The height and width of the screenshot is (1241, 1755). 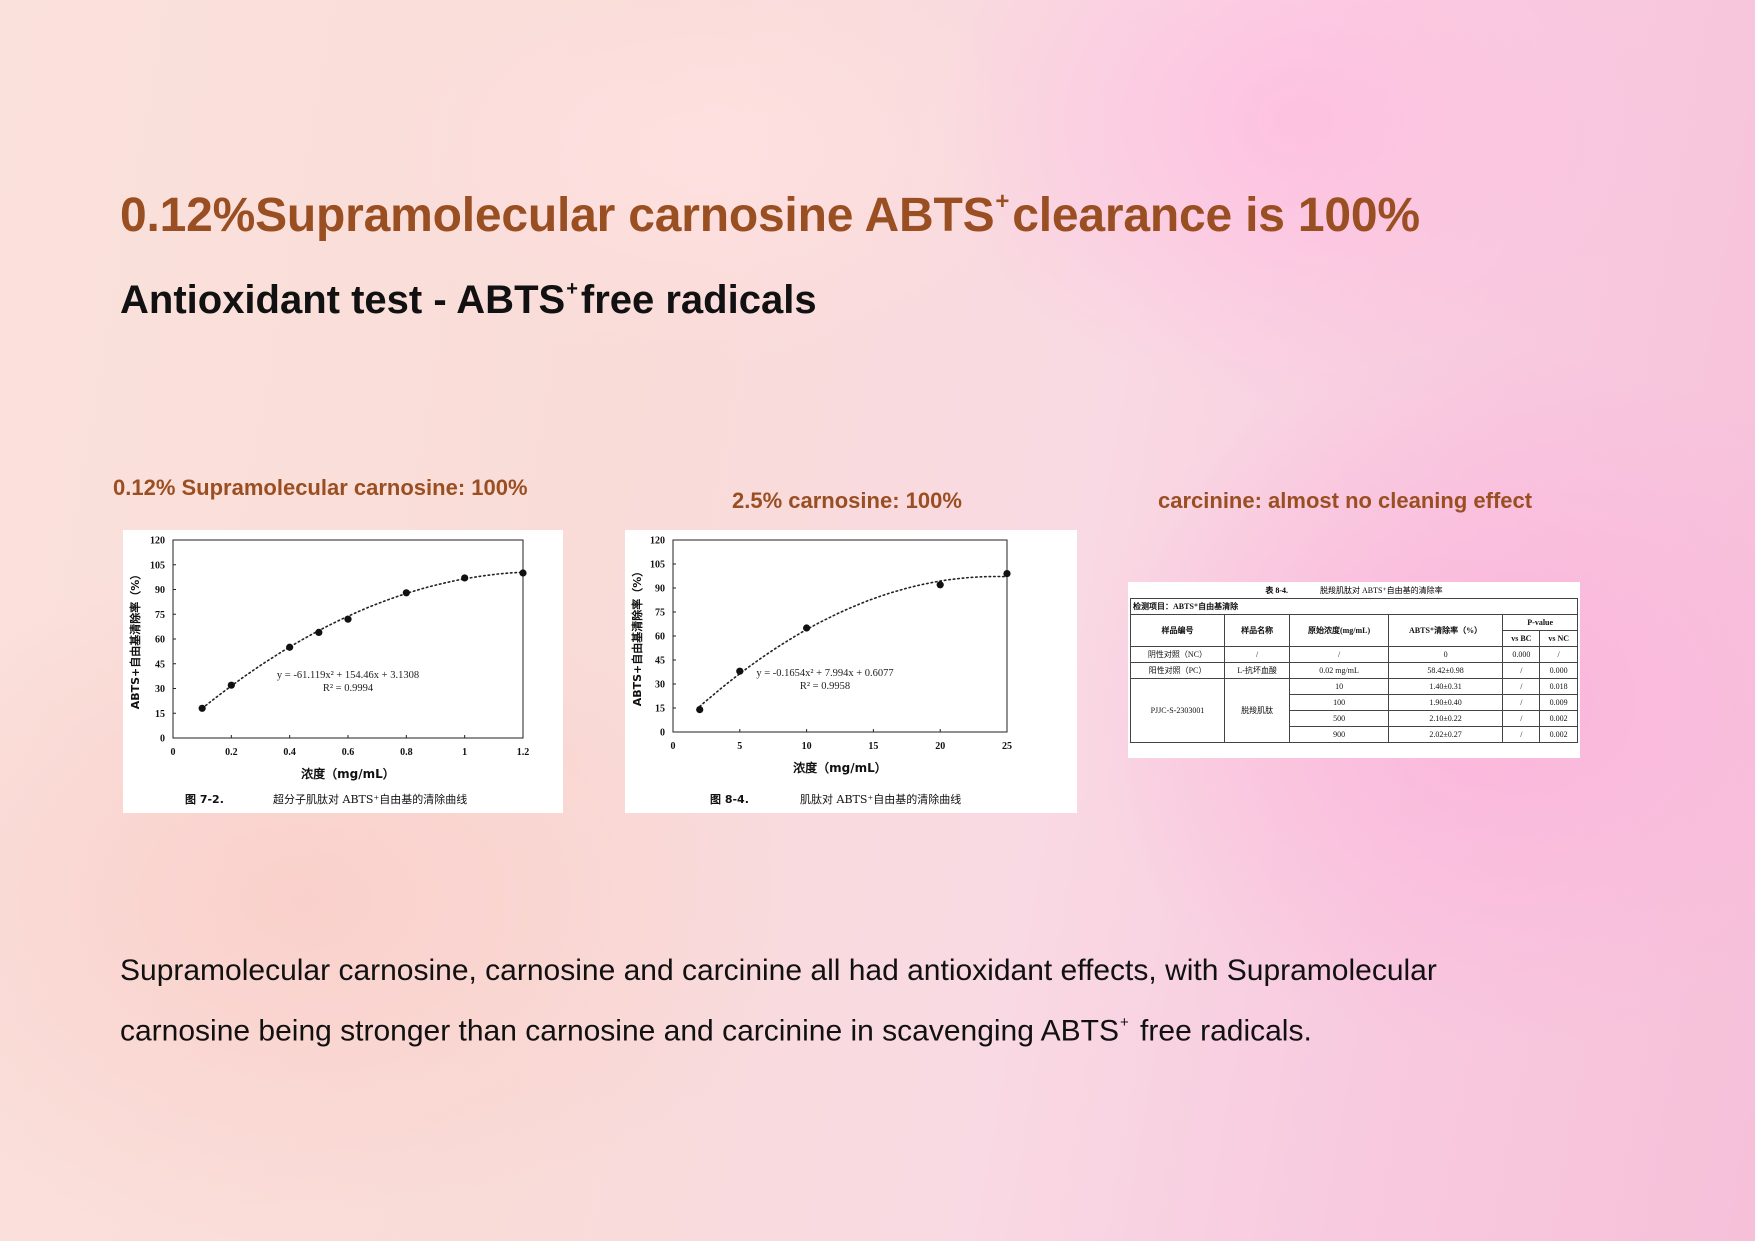 What do you see at coordinates (940, 746) in the screenshot?
I see `x-tick-label: 20` at bounding box center [940, 746].